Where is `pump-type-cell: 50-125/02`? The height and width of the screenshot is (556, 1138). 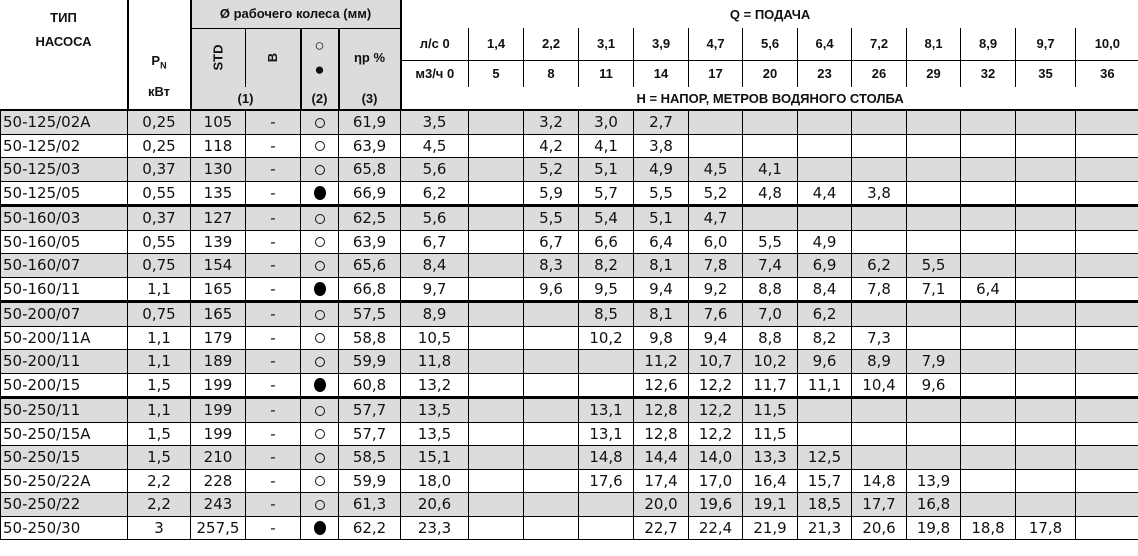
pump-type-cell: 50-125/02 is located at coordinates (64, 145).